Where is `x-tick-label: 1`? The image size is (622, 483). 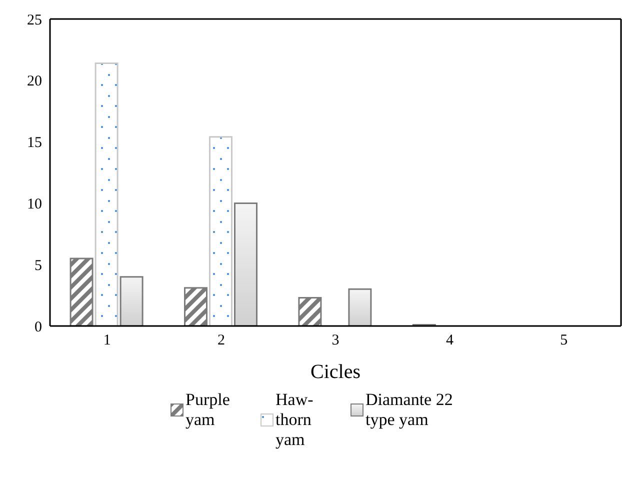 x-tick-label: 1 is located at coordinates (107, 340).